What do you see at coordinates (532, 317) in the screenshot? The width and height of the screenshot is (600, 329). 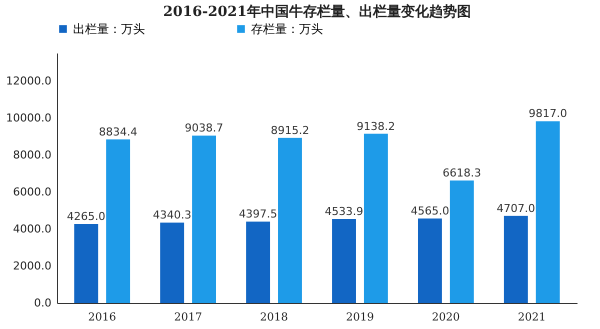 I see `x-tick-label: 2021` at bounding box center [532, 317].